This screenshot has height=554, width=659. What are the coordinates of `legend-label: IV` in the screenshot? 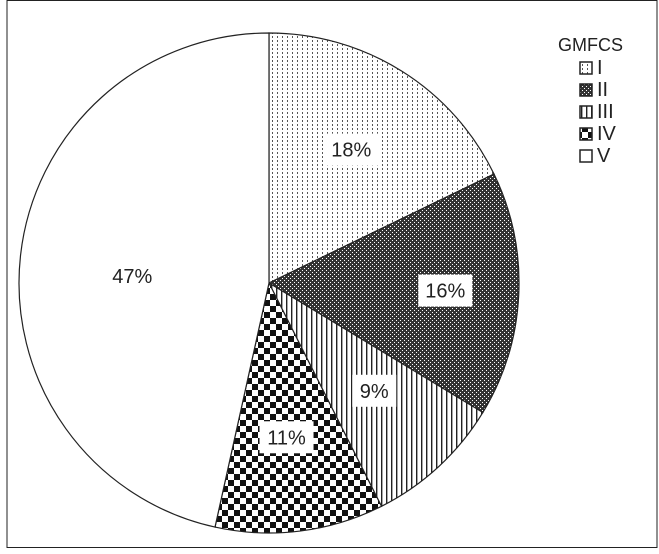 It's located at (607, 134).